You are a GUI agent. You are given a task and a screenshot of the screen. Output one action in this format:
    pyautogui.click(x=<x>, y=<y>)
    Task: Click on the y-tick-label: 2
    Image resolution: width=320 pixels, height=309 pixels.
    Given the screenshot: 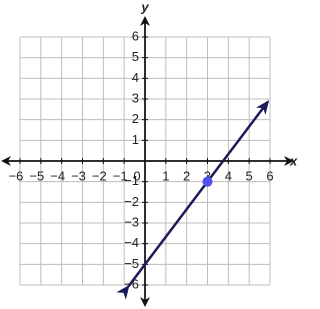 What is the action you would take?
    pyautogui.click(x=135, y=118)
    